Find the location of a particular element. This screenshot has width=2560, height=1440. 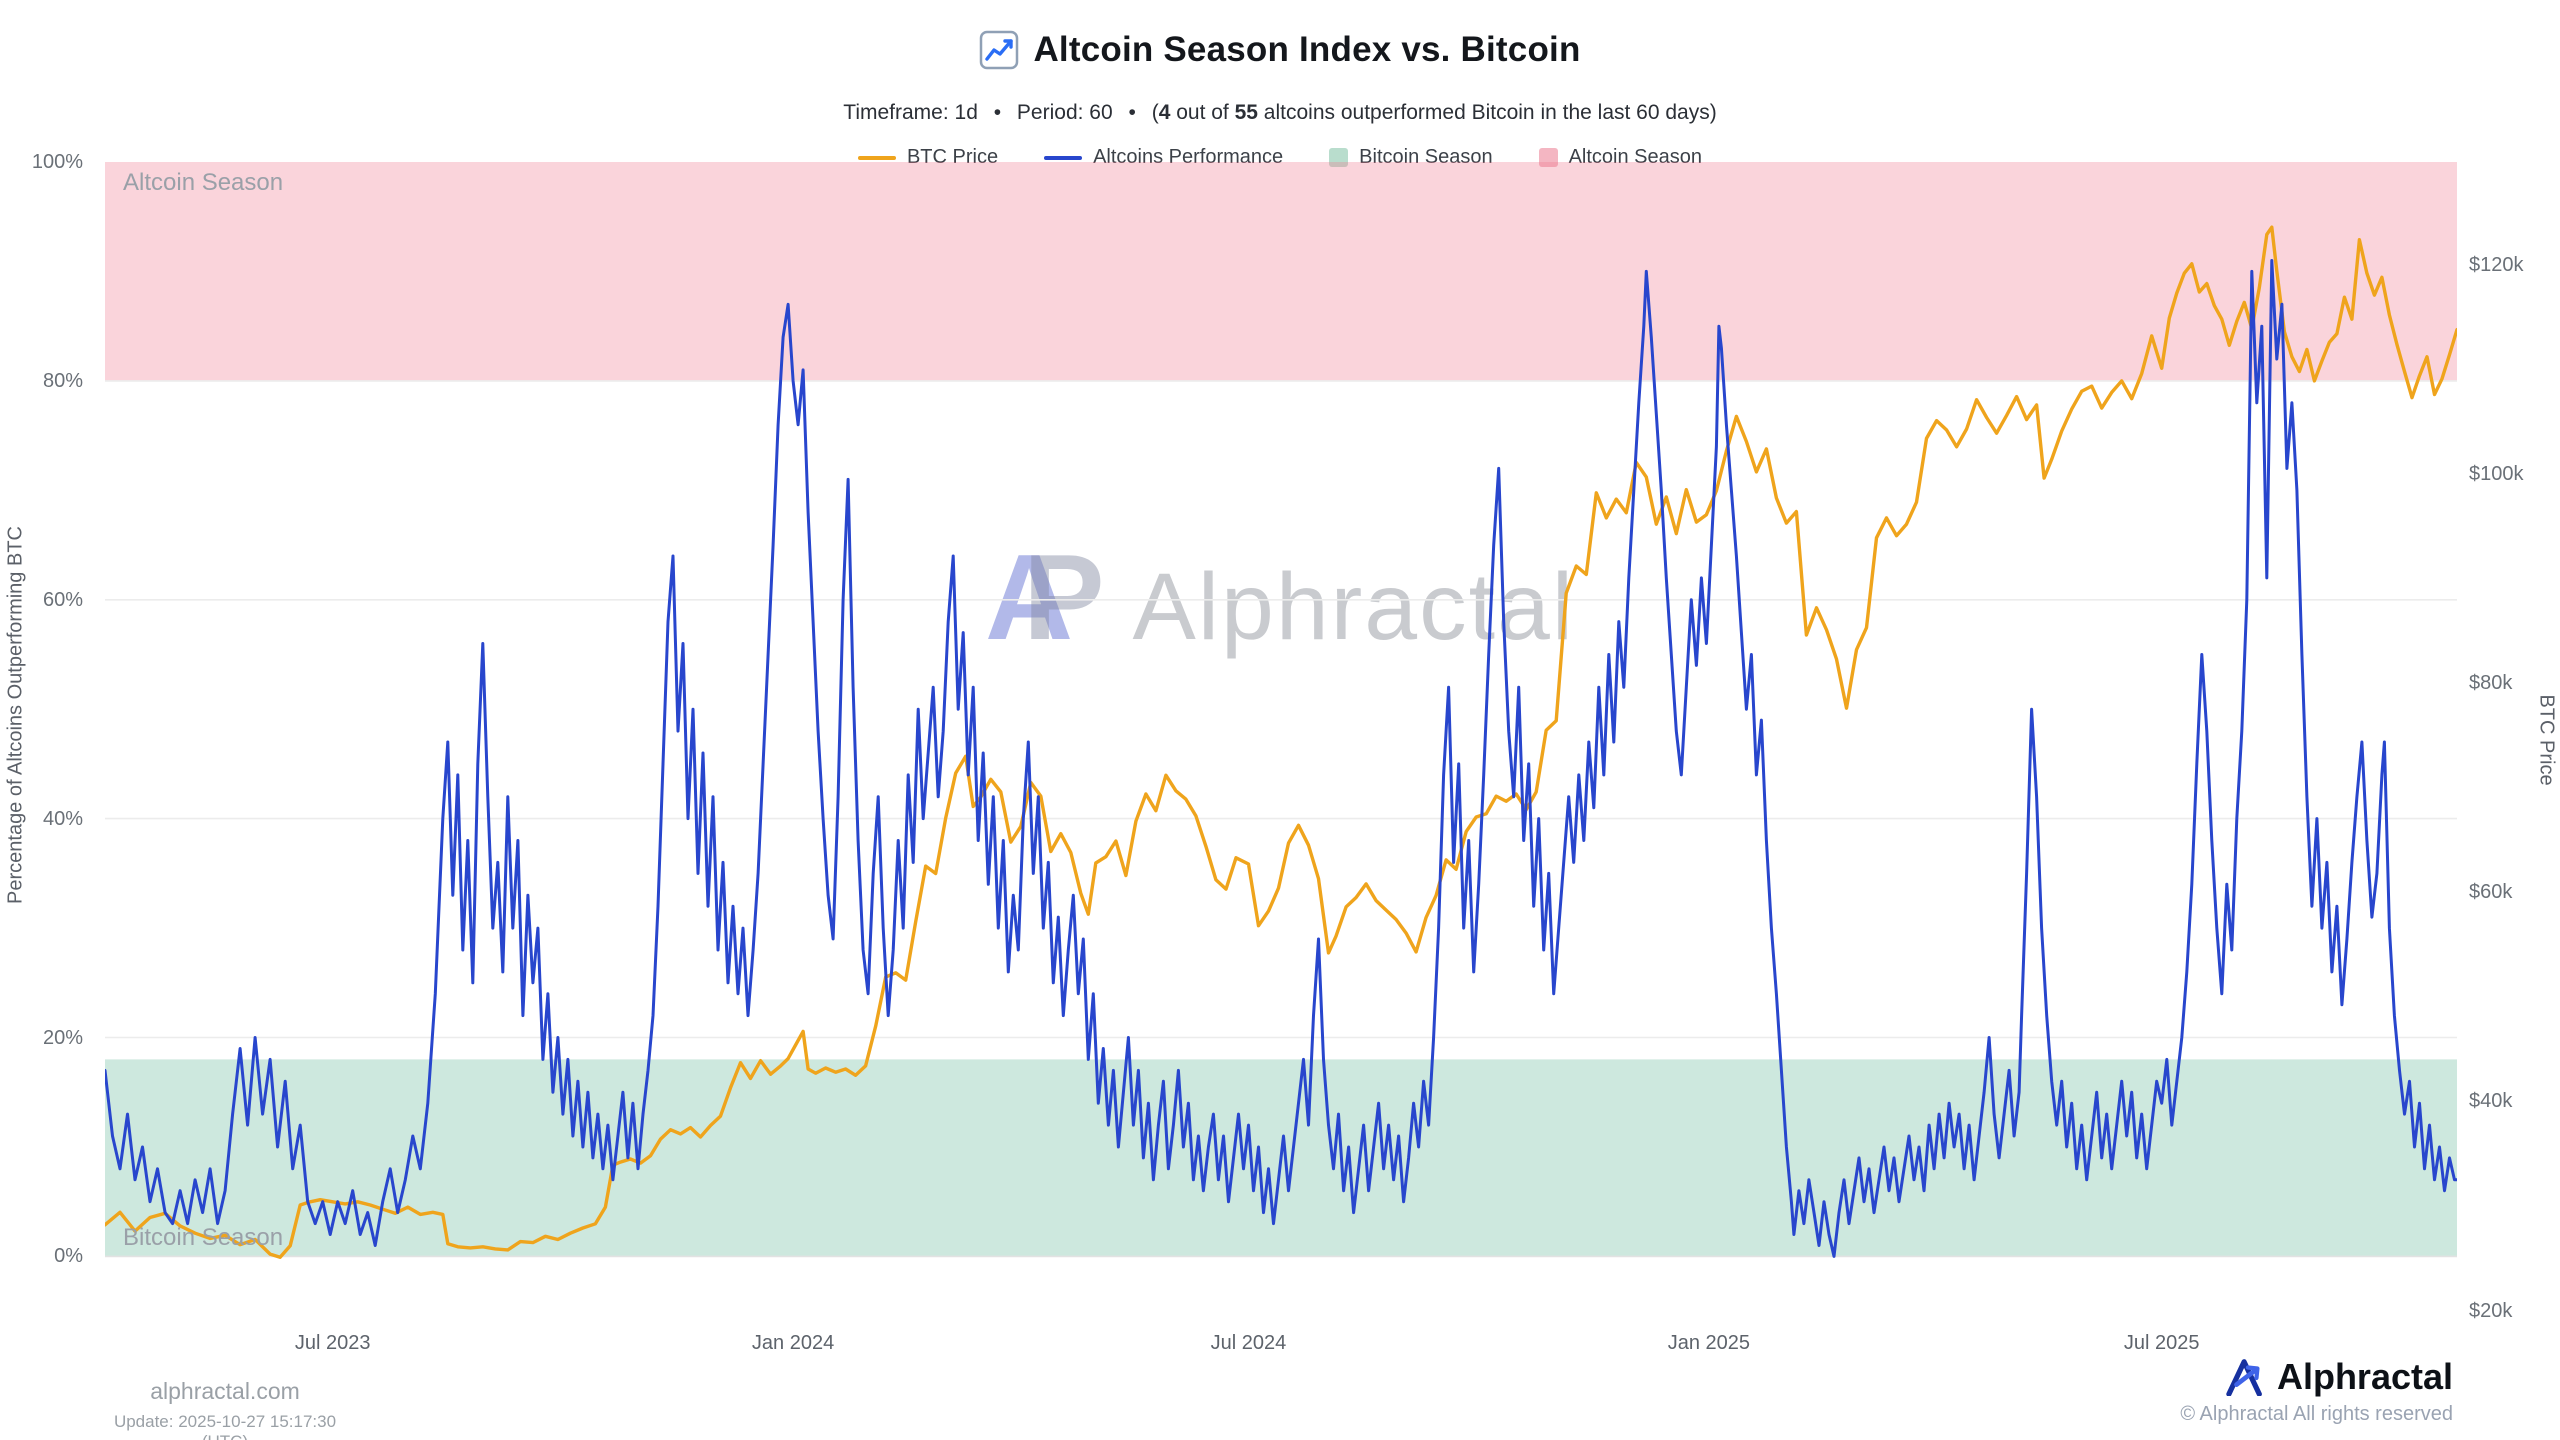

subtitle-stat-open: ( is located at coordinates (1155, 112).